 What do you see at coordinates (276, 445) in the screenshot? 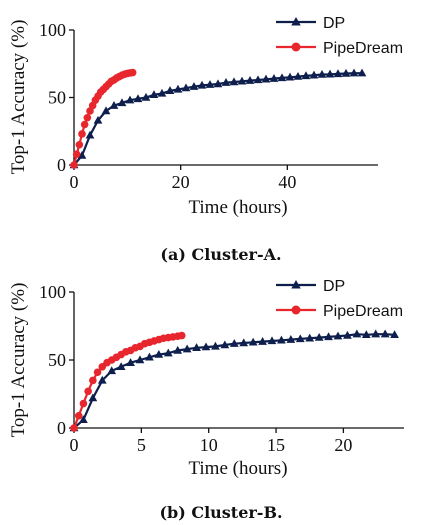
I see `x-tick-label: 15` at bounding box center [276, 445].